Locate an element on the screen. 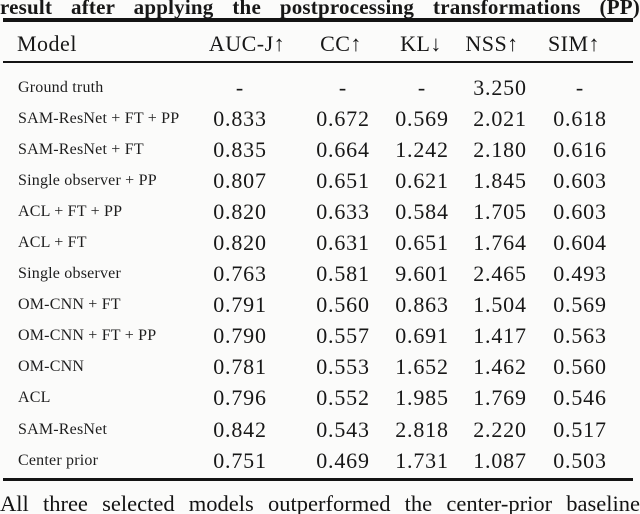 The height and width of the screenshot is (514, 640). metric-value-cell: 1.705 is located at coordinates (500, 211).